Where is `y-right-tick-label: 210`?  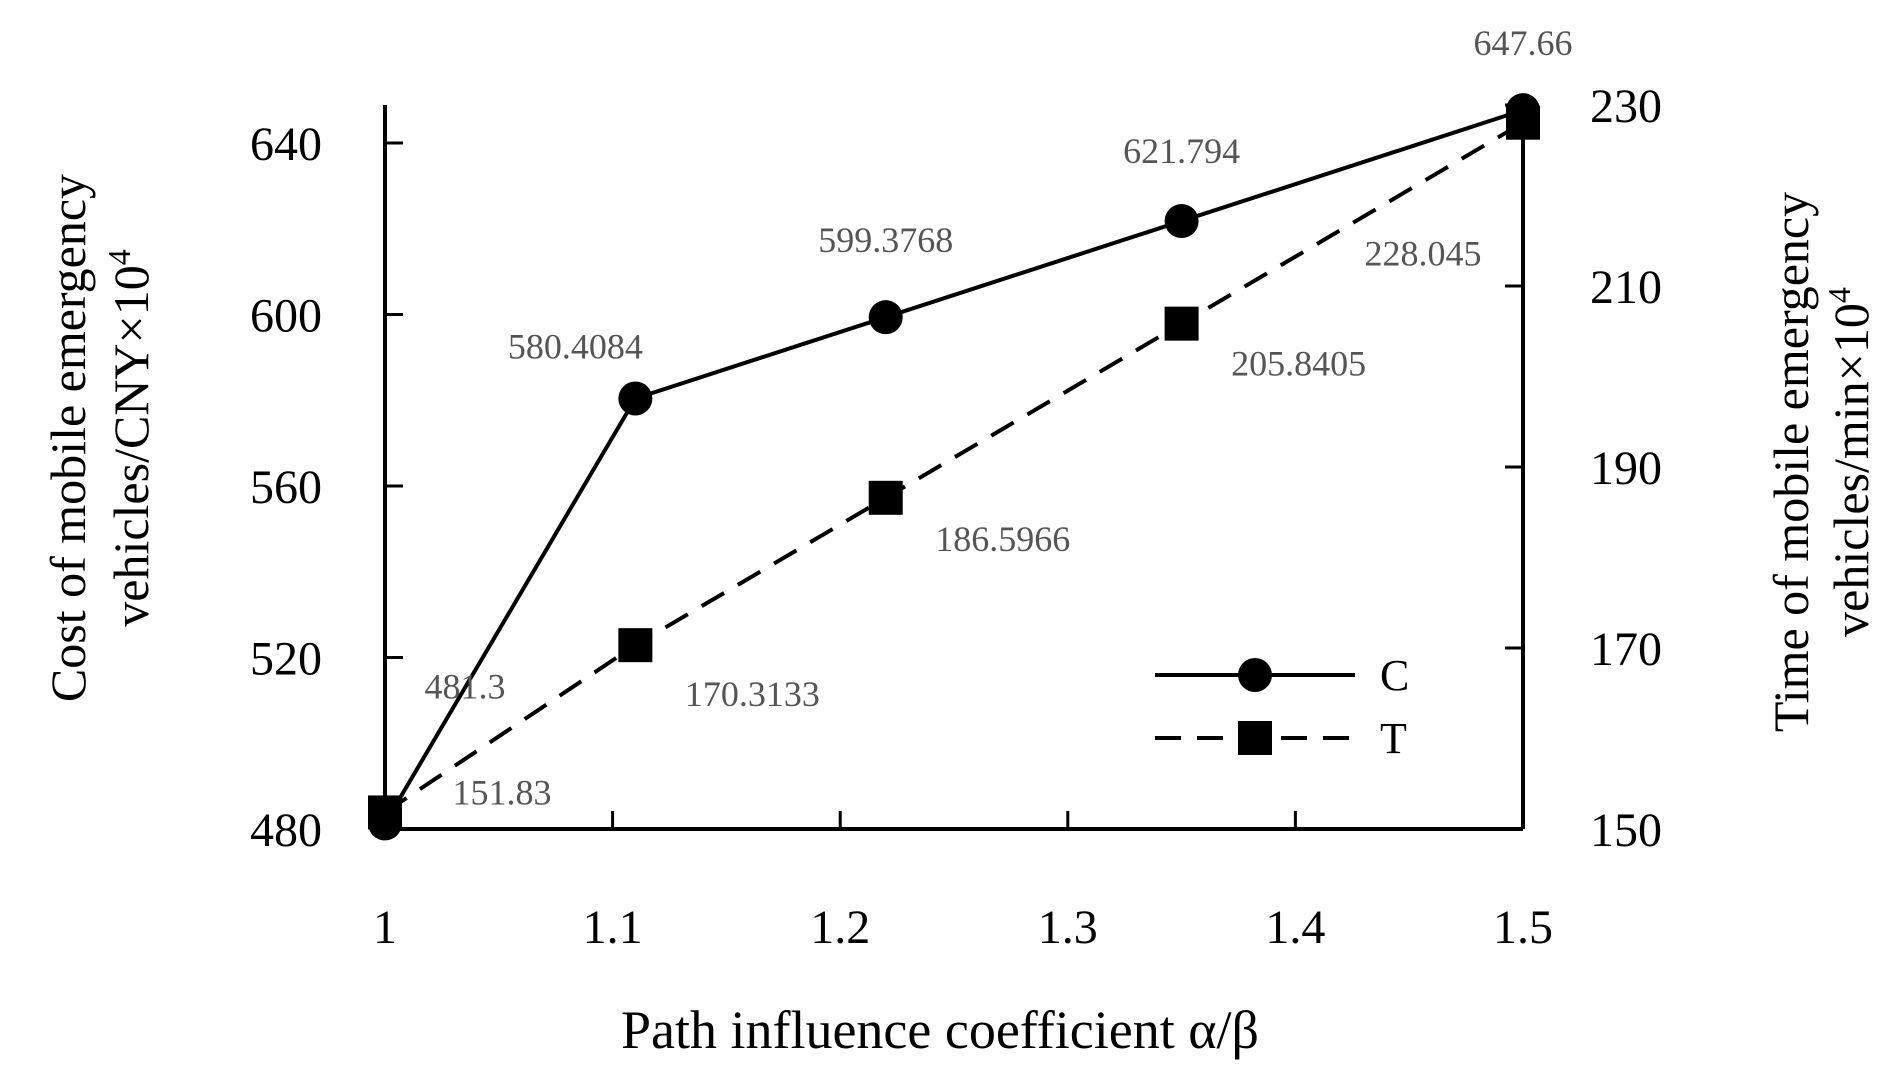 y-right-tick-label: 210 is located at coordinates (1626, 287).